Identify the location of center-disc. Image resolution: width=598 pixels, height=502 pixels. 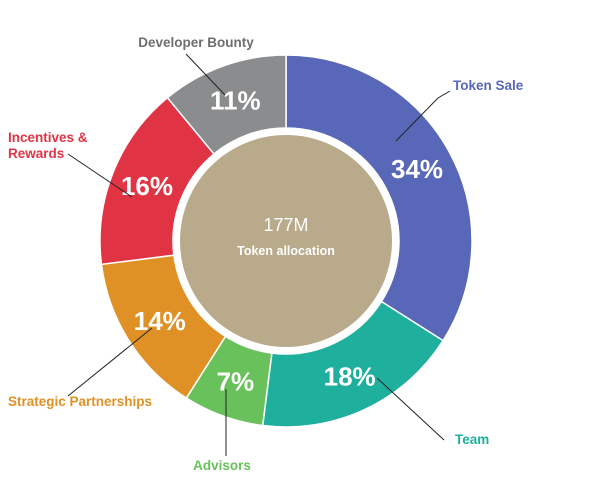
(286, 241).